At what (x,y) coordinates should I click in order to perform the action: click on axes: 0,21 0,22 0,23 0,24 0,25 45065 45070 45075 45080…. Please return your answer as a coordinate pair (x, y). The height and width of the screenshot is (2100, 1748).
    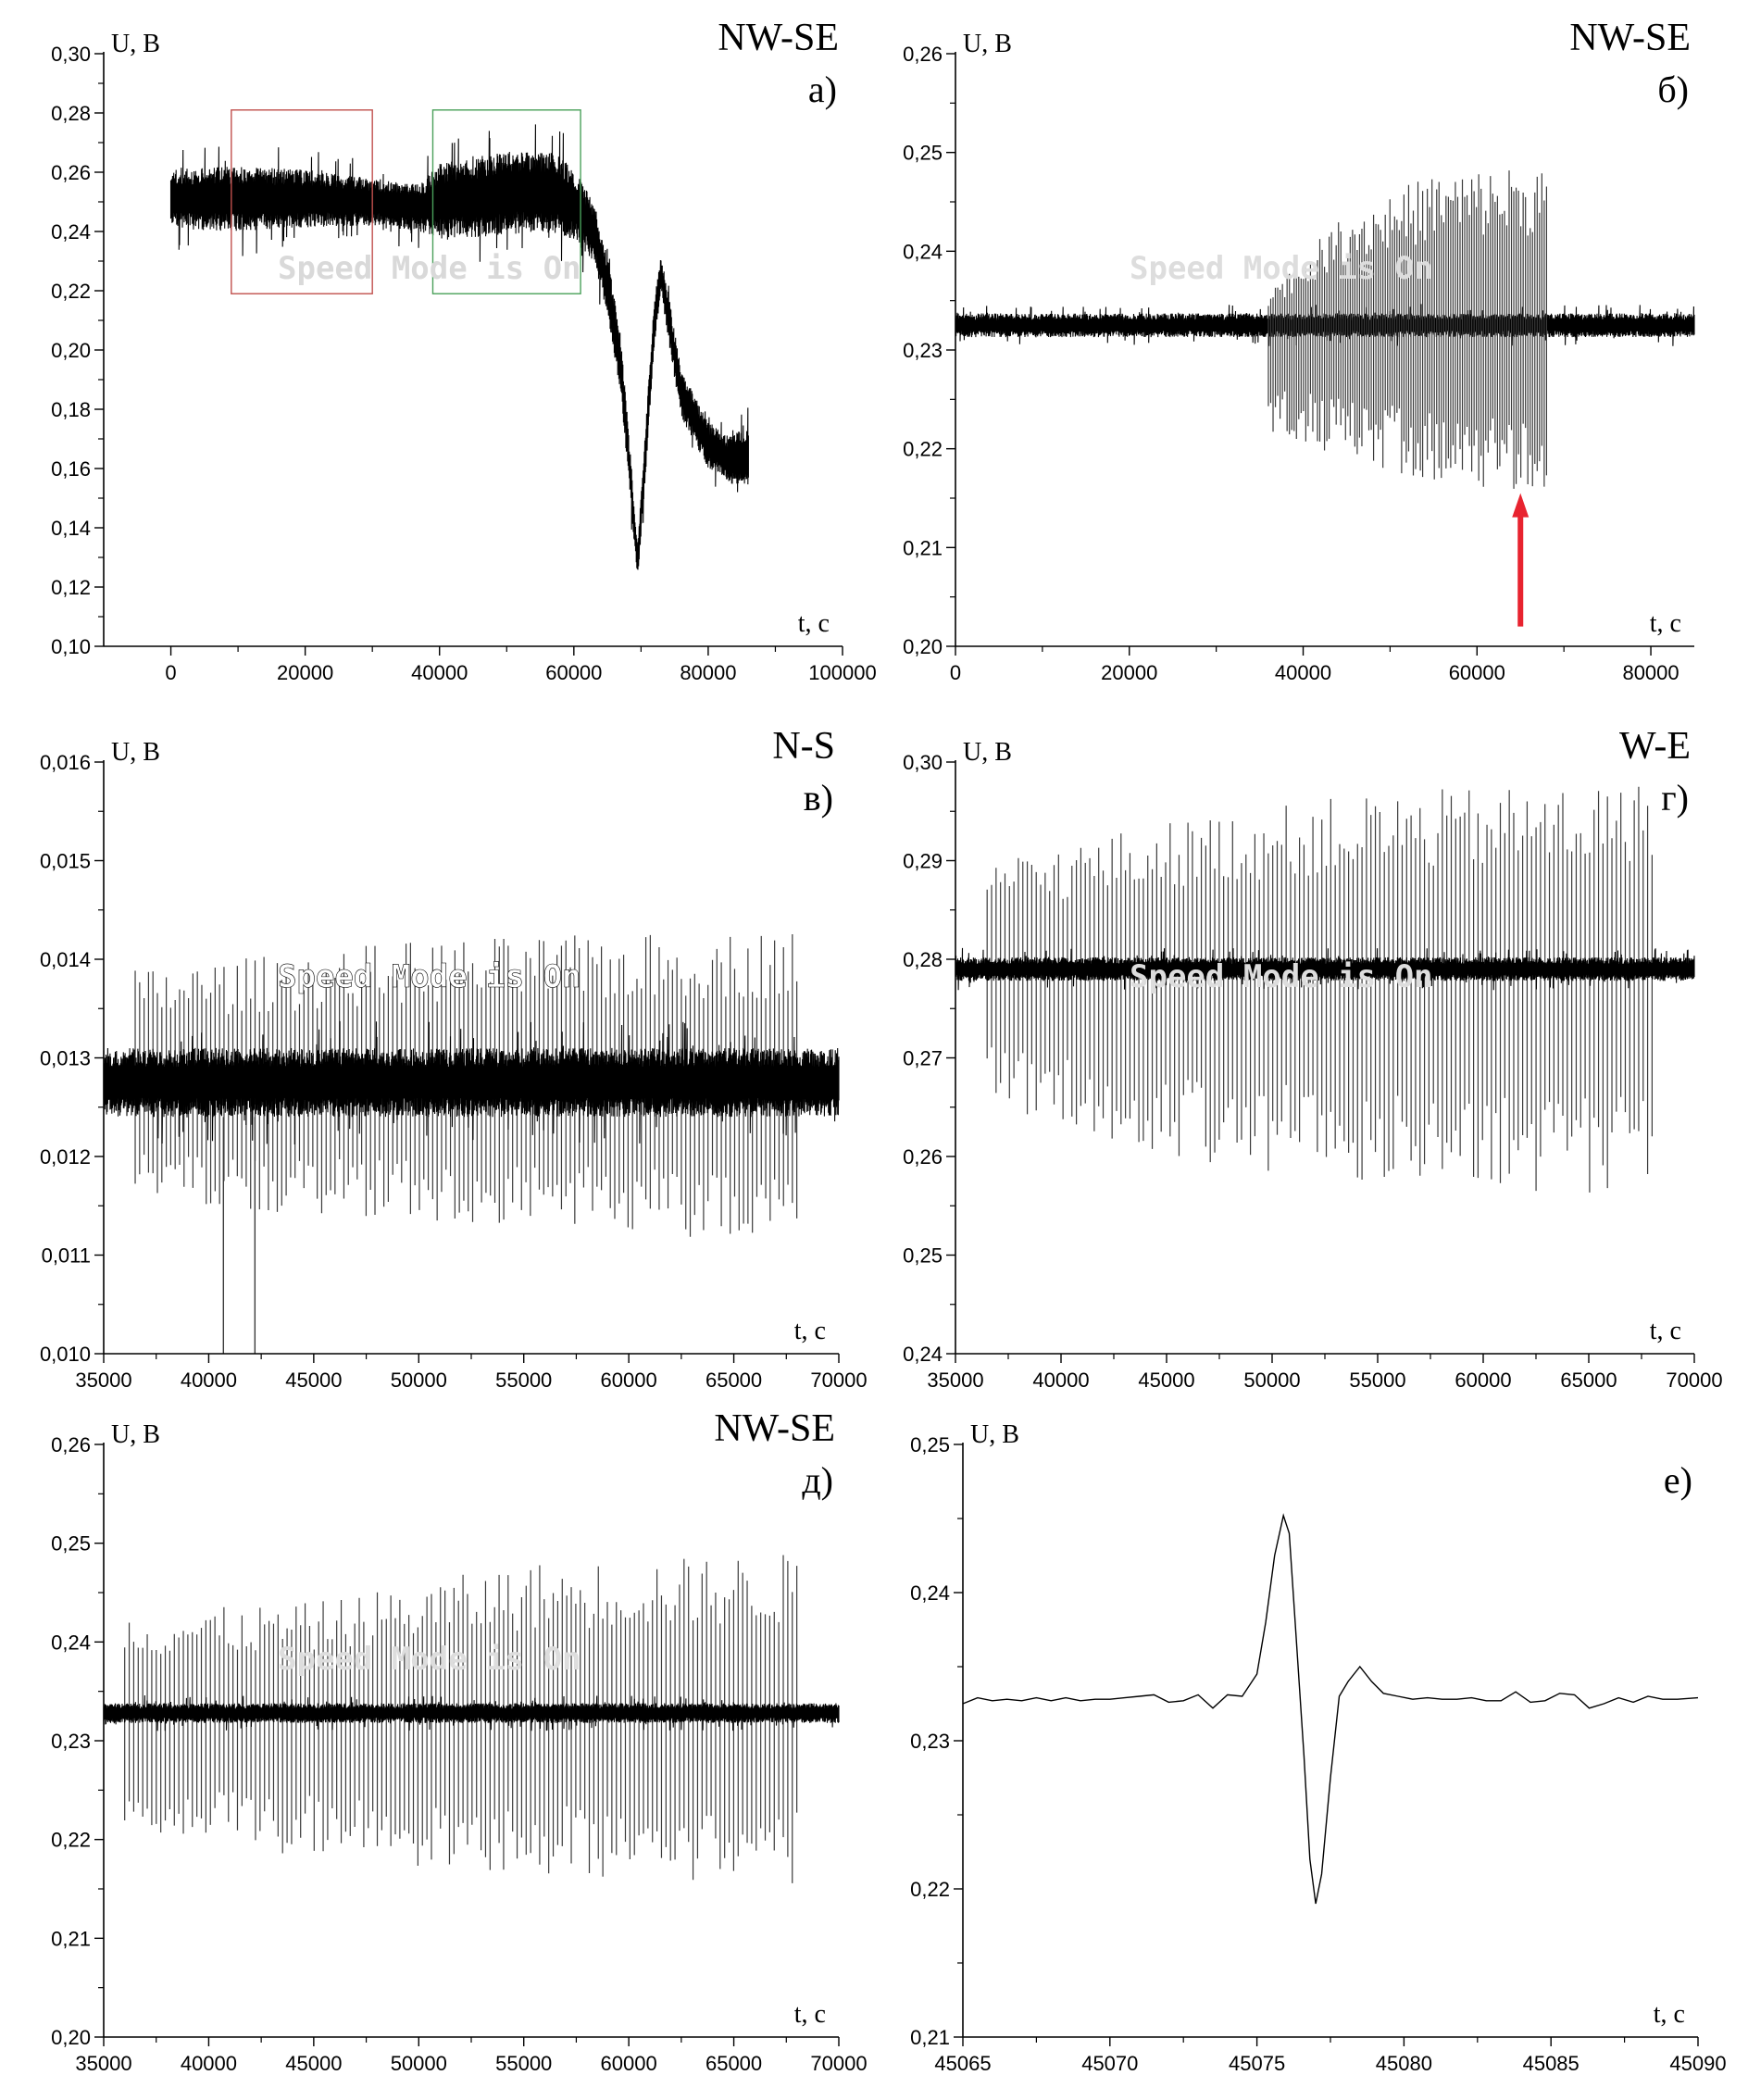
    Looking at the image, I should click on (1318, 1748).